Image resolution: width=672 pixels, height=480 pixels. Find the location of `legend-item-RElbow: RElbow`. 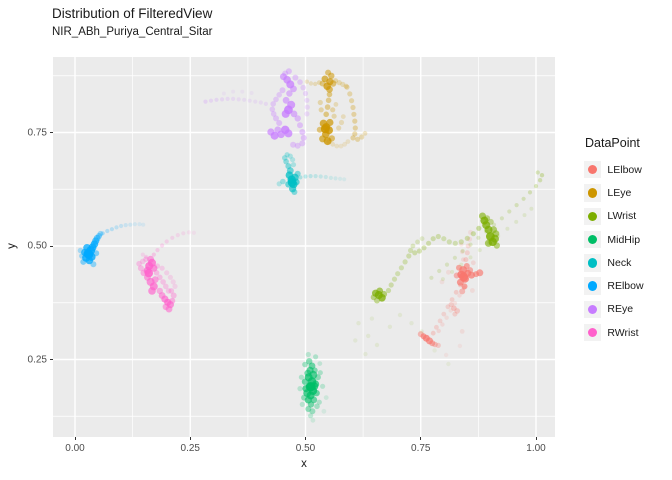

legend-item-RElbow: RElbow is located at coordinates (614, 286).